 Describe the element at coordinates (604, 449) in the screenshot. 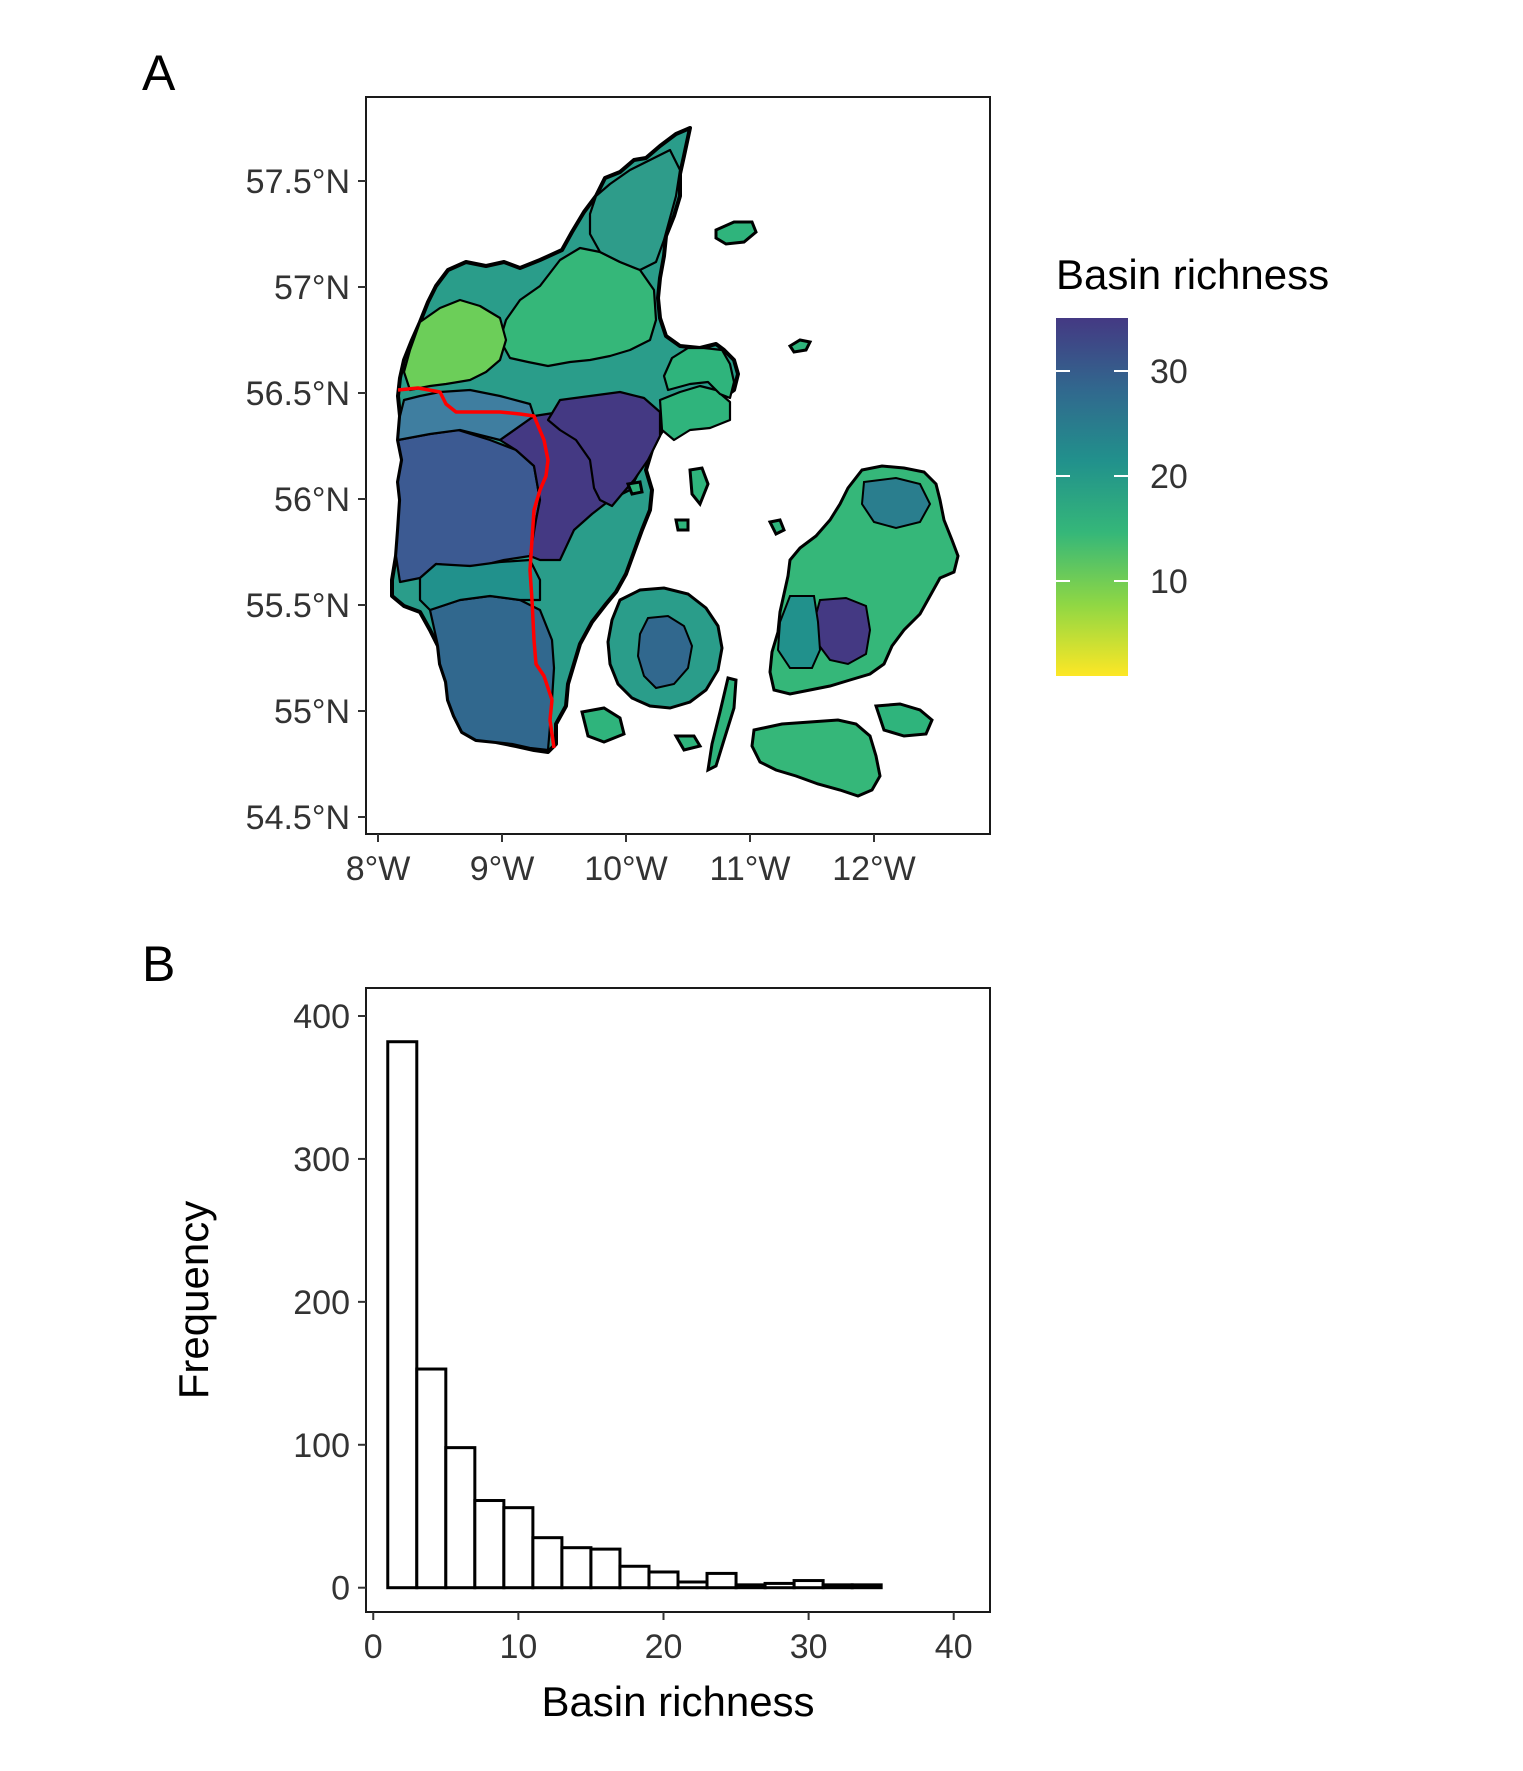

I see `central-east-basins` at that location.